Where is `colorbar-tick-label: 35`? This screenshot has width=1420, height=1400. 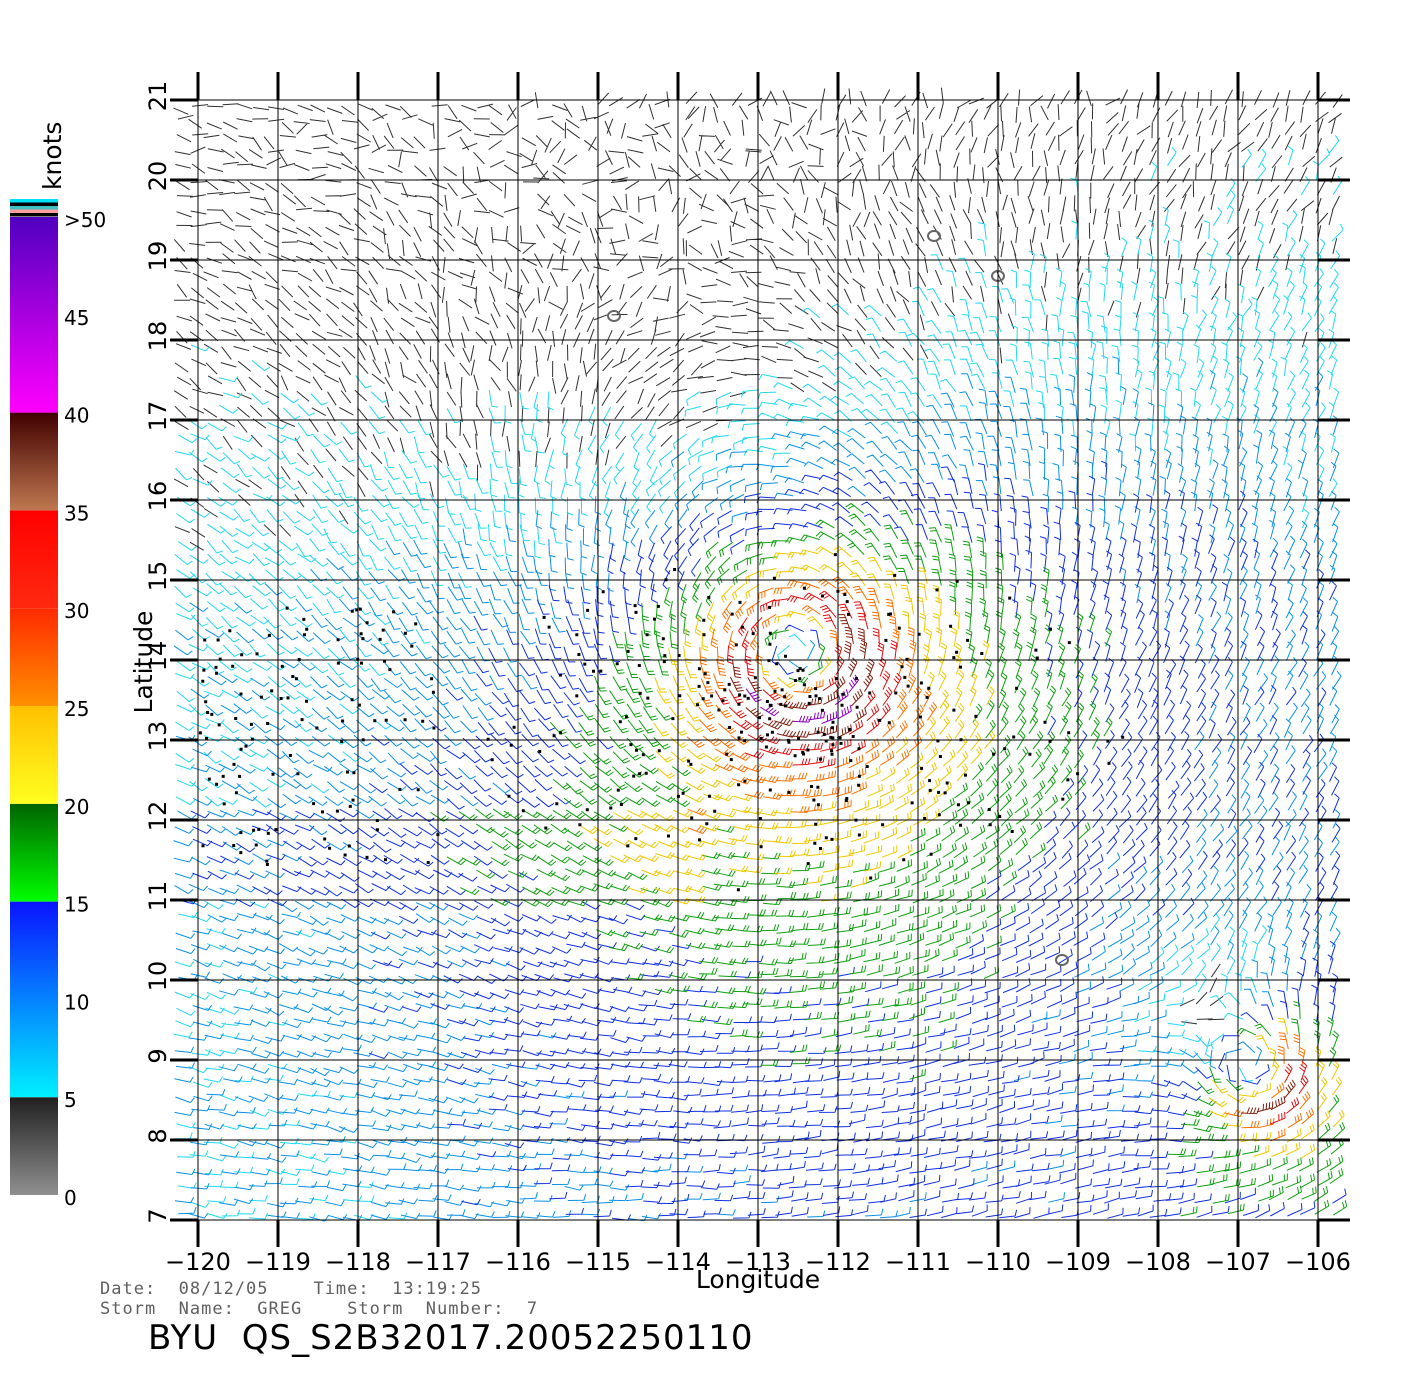 colorbar-tick-label: 35 is located at coordinates (76, 513).